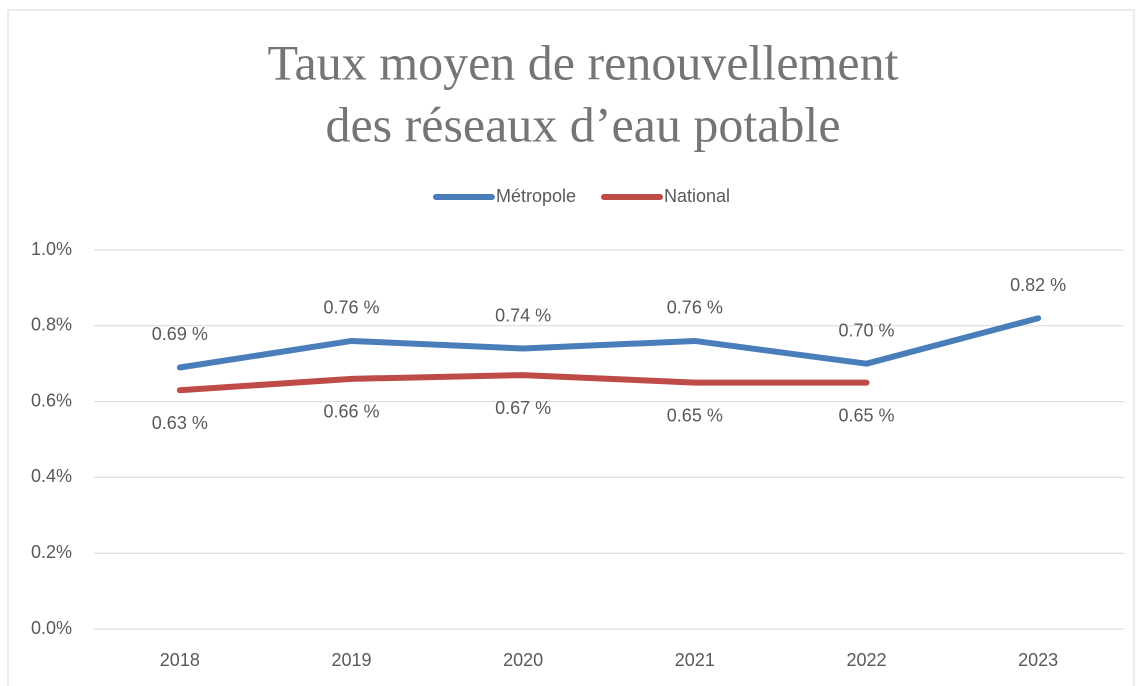 Image resolution: width=1142 pixels, height=686 pixels. What do you see at coordinates (351, 412) in the screenshot?
I see `data-label: 0.66 %` at bounding box center [351, 412].